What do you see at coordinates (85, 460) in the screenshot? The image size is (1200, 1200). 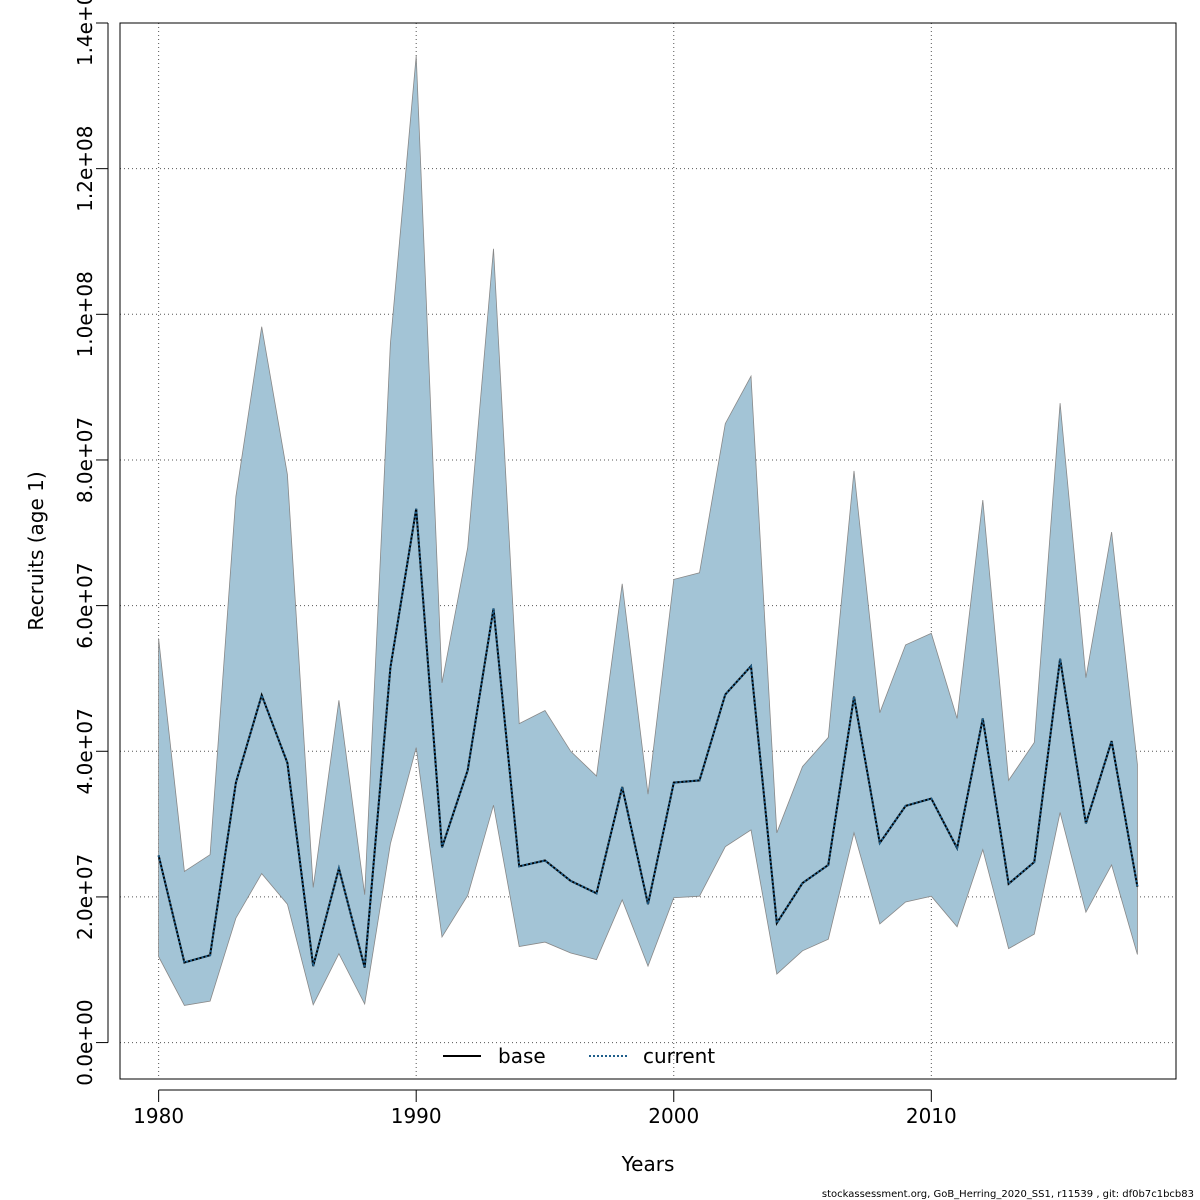 I see `y-tick-label-4: 8.0e+07` at bounding box center [85, 460].